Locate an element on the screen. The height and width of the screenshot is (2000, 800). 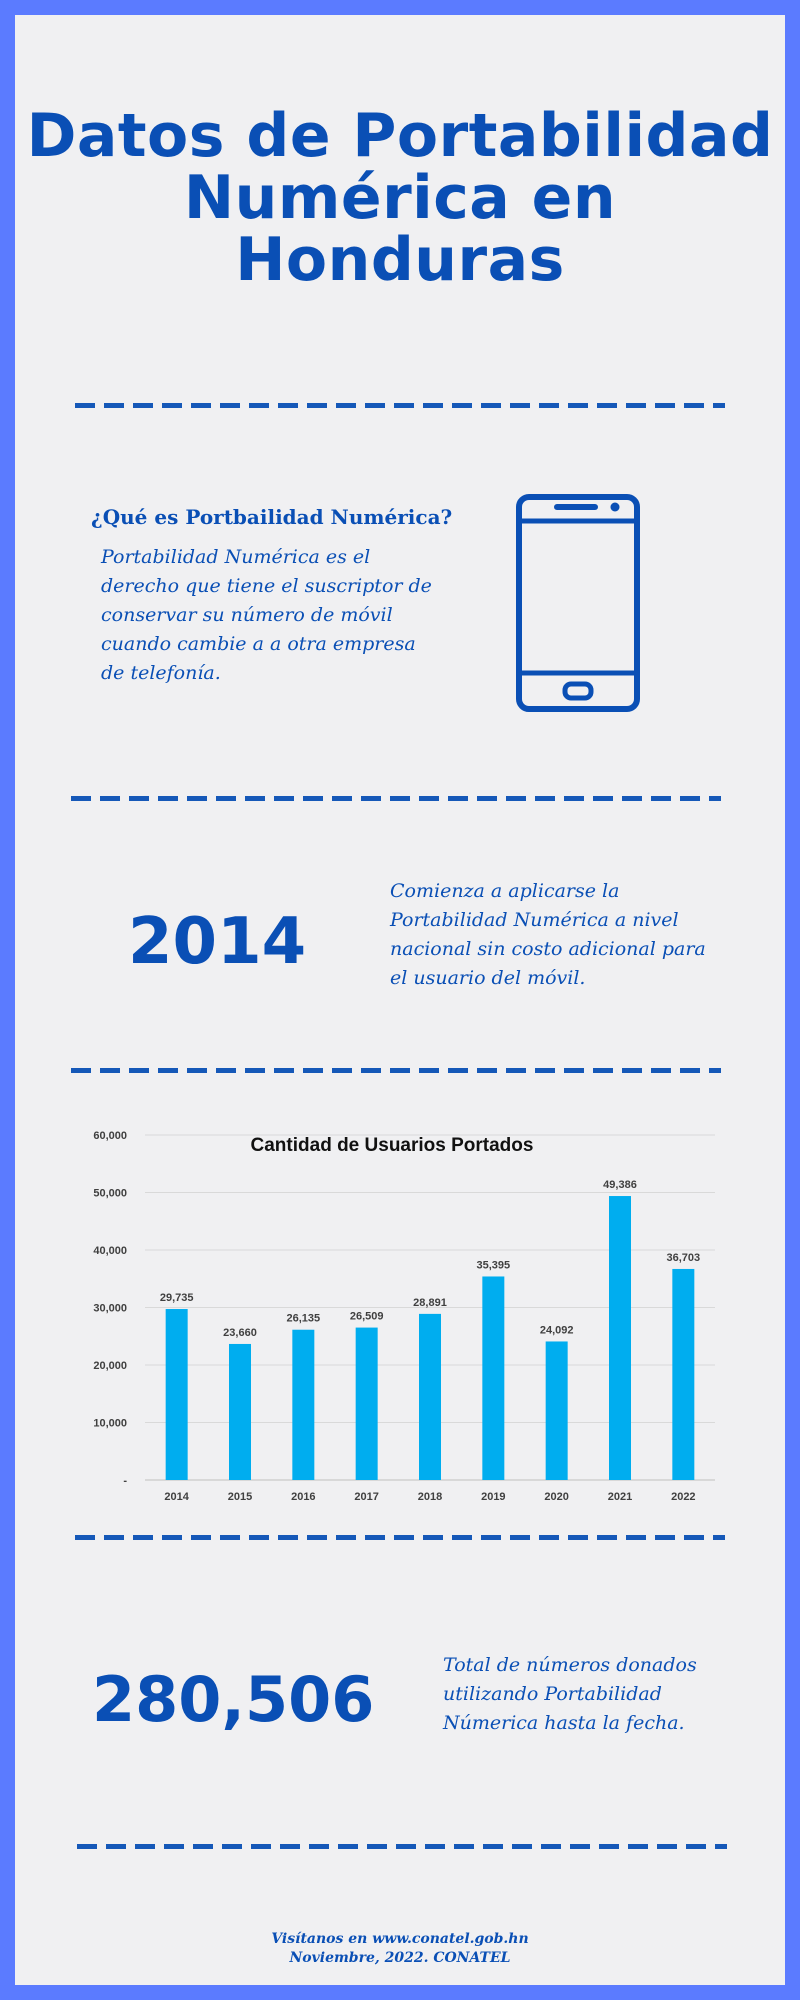
total-line-1: Total de números donados is located at coordinates (570, 1665).